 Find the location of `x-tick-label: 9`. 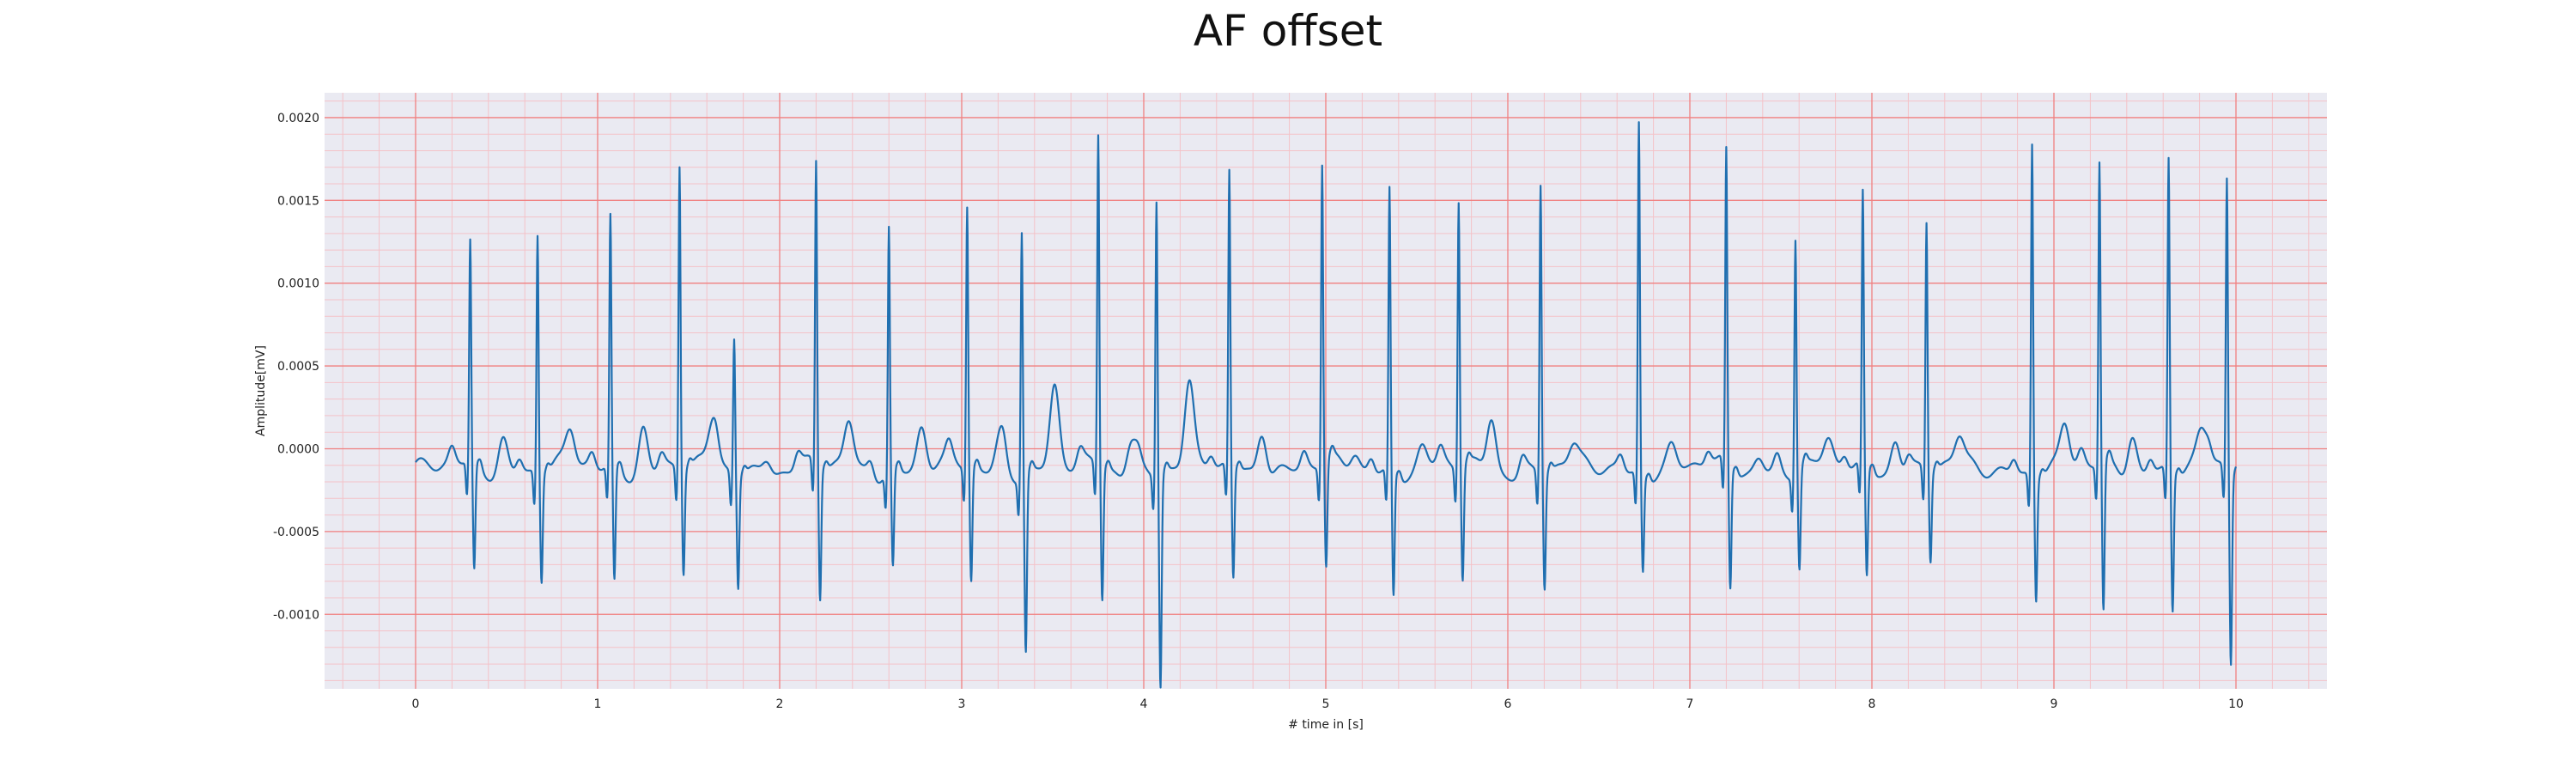

x-tick-label: 9 is located at coordinates (2054, 704).